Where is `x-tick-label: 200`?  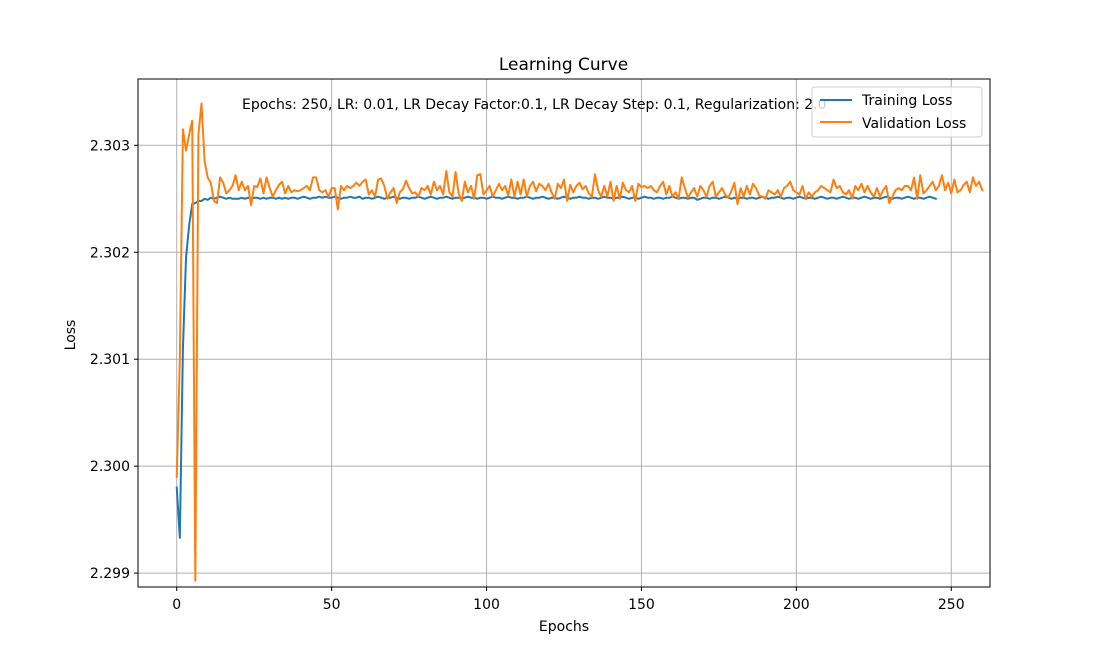
x-tick-label: 200 is located at coordinates (796, 605).